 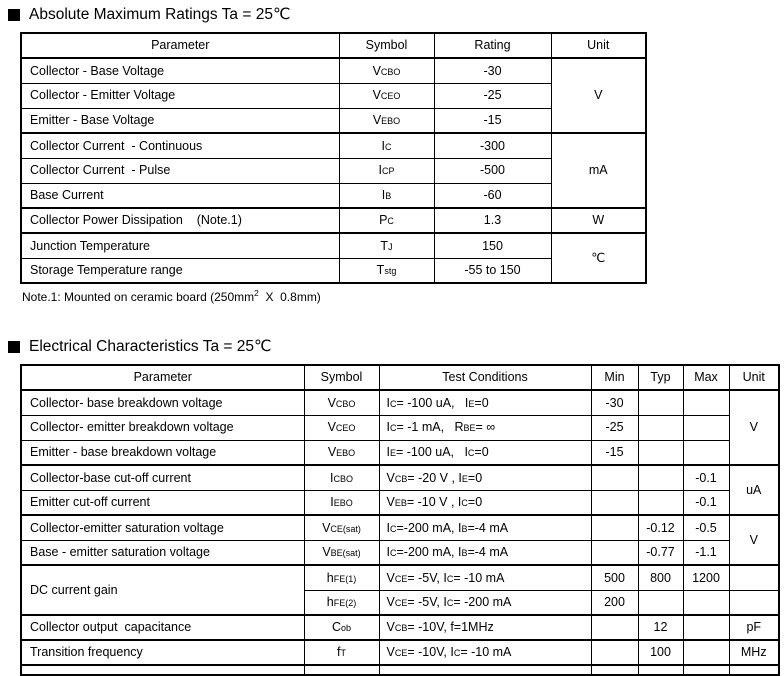 I want to click on min-cell: 200, so click(x=614, y=602).